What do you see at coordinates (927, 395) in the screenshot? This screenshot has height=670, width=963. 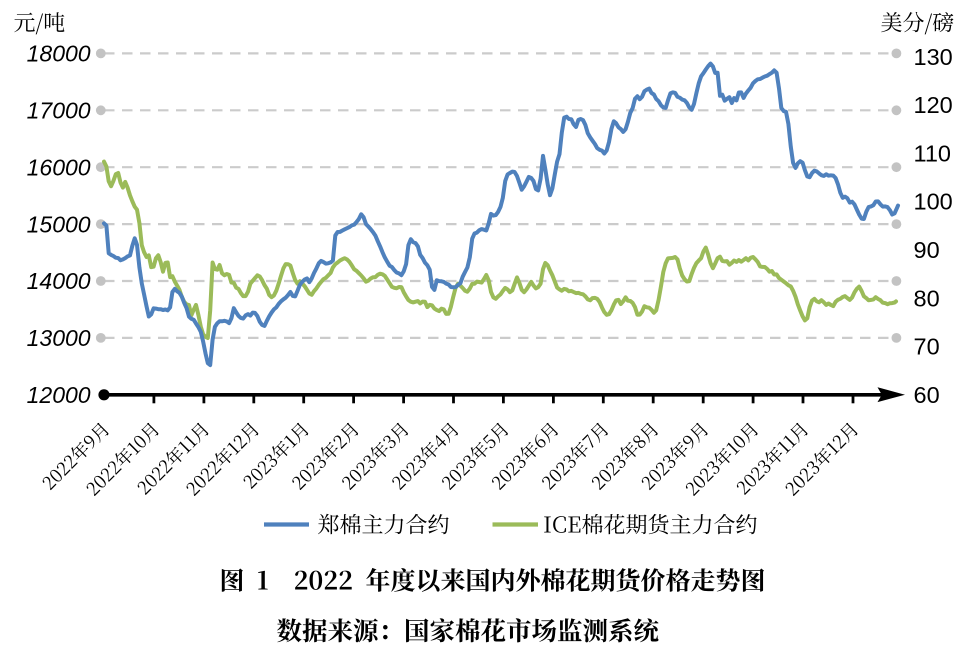 I see `svg-text: 60` at bounding box center [927, 395].